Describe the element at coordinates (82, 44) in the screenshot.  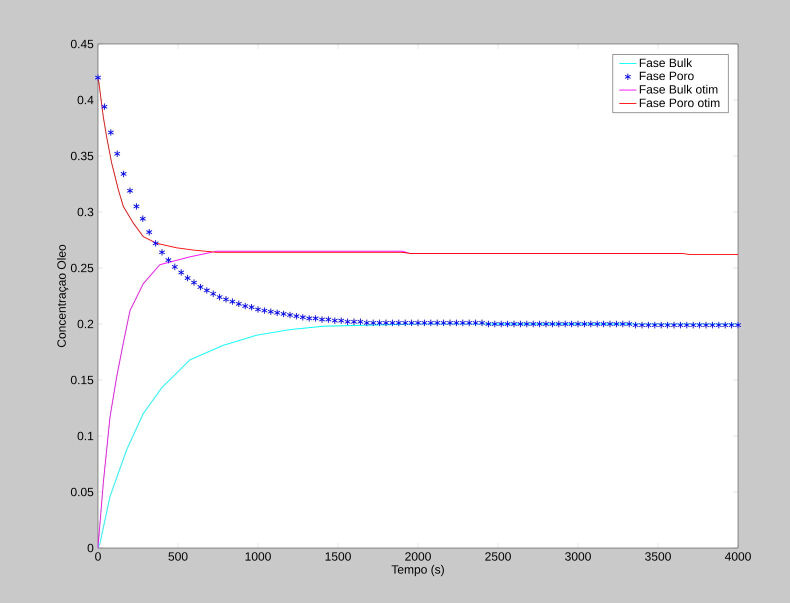
I see `y-tick-label: 0.45` at that location.